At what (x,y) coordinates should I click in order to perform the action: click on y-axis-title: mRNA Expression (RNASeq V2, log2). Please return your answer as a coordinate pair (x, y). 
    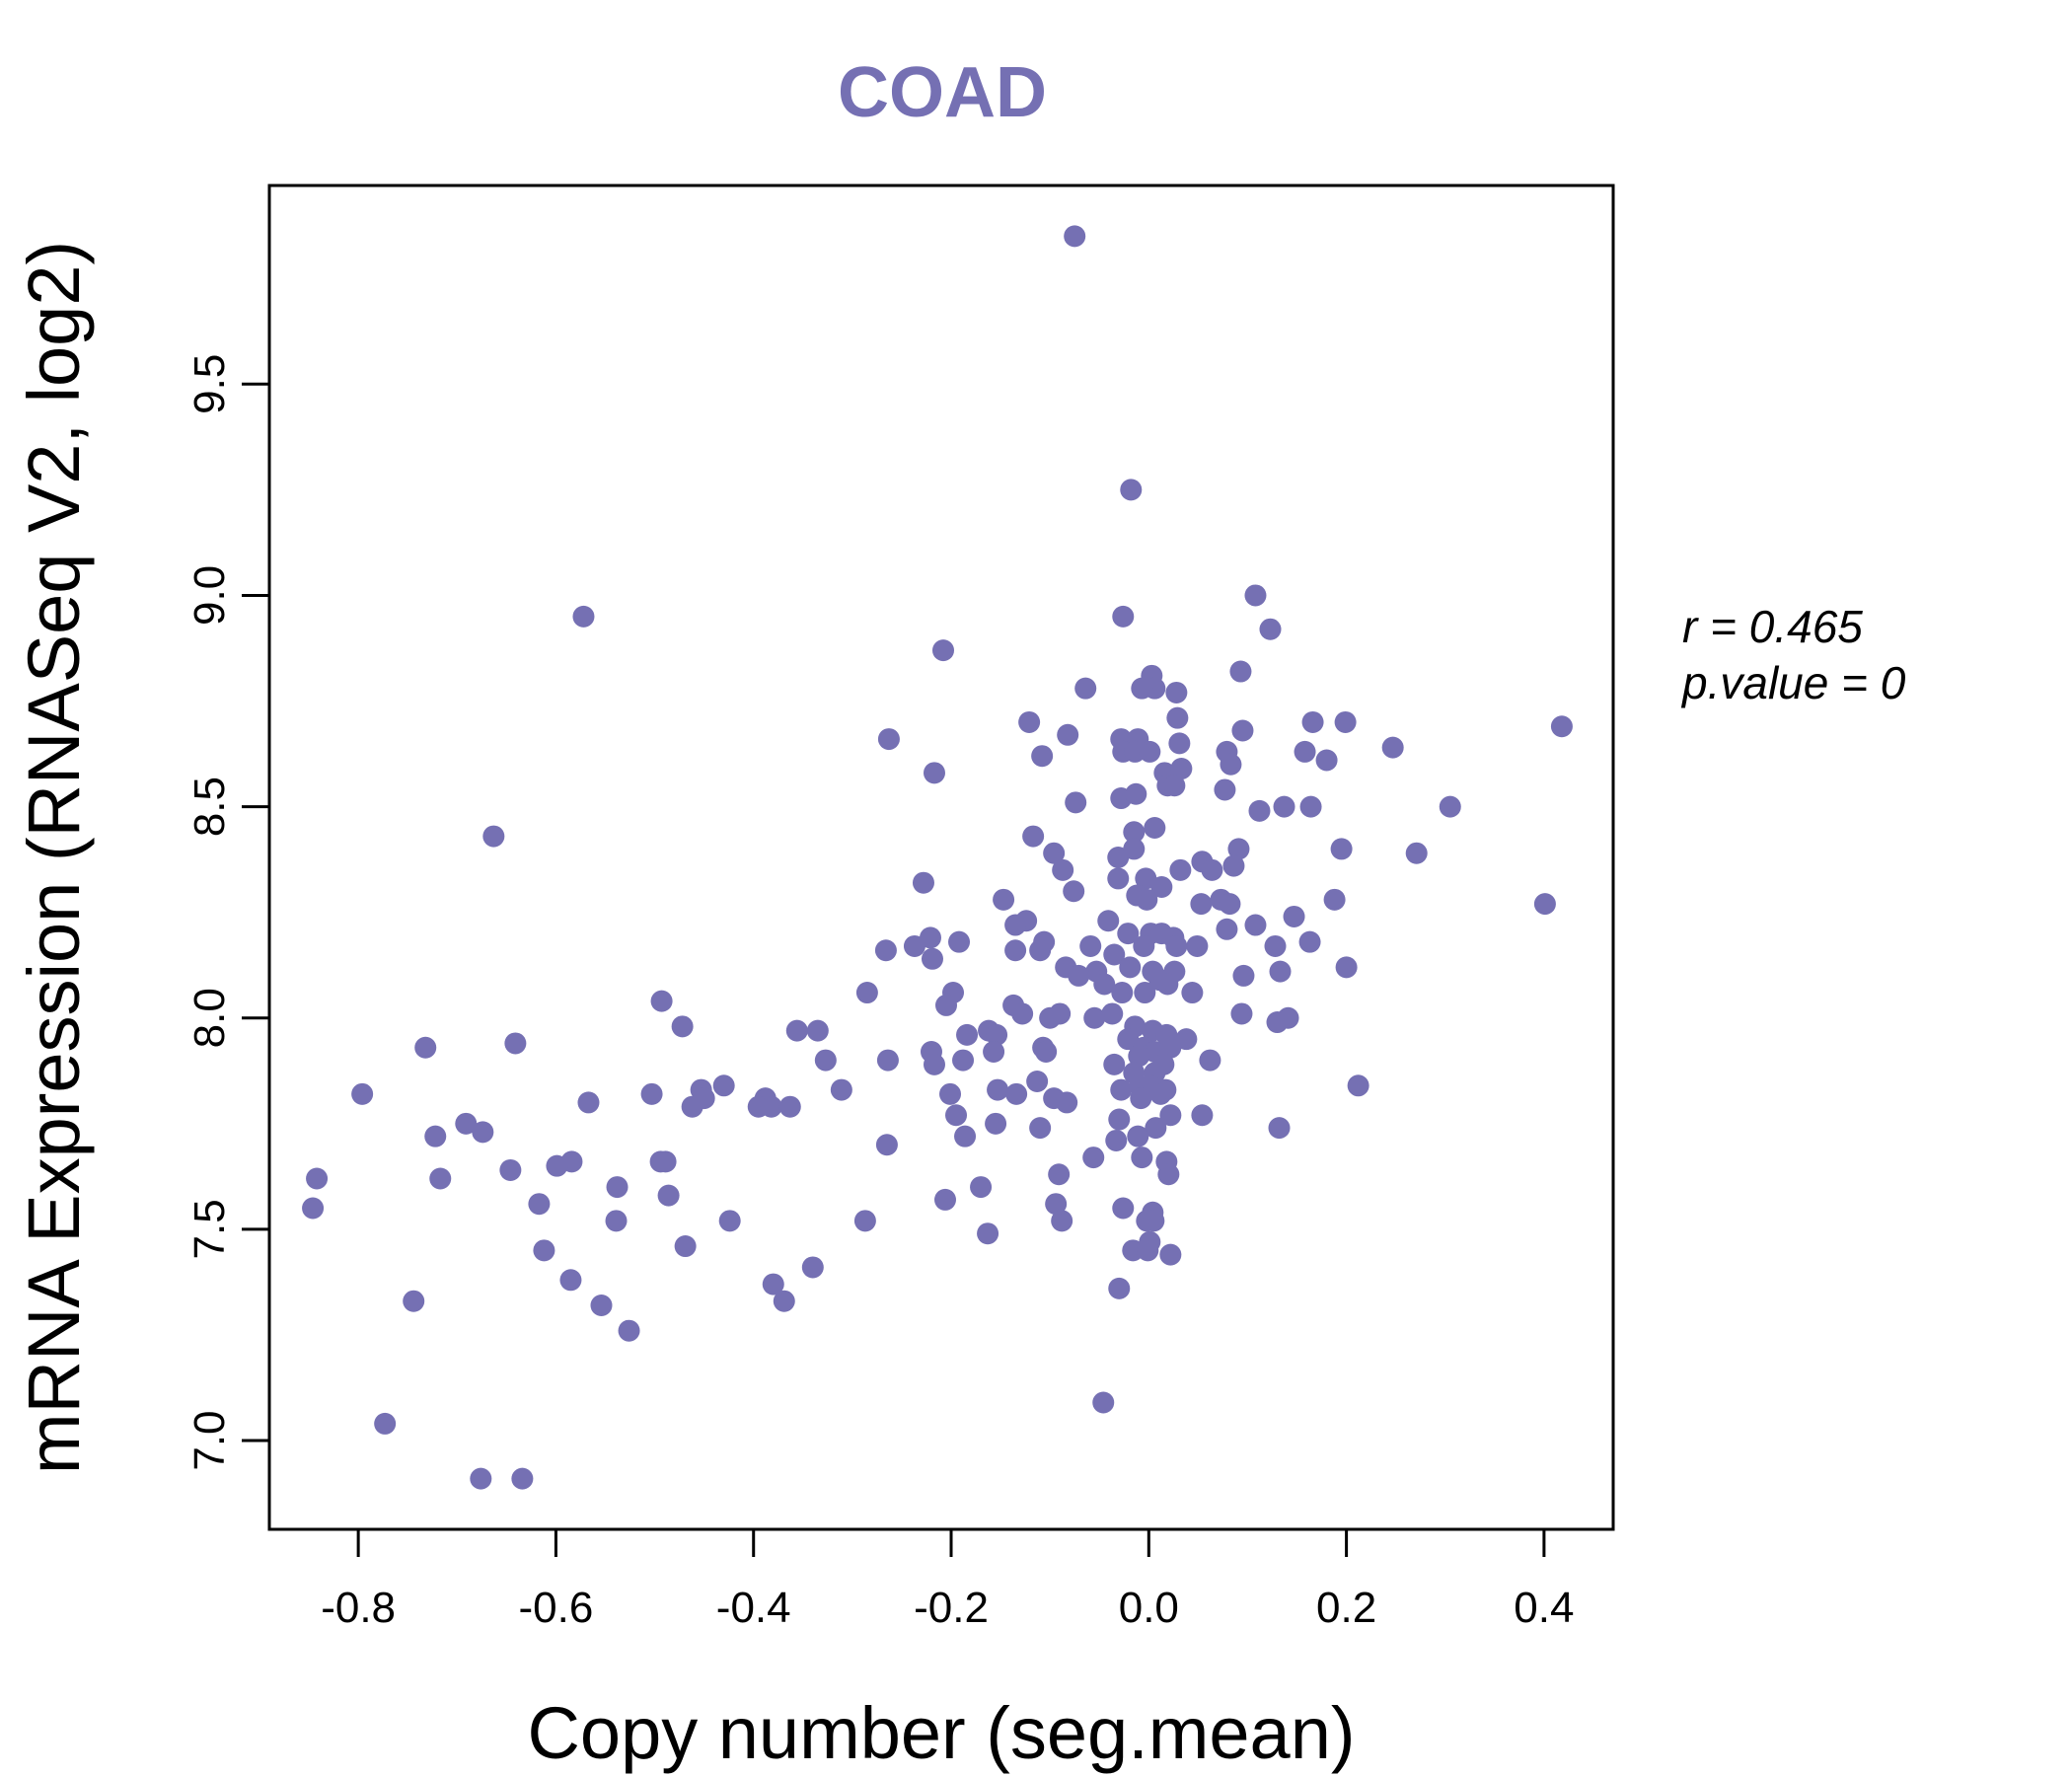
    Looking at the image, I should click on (54, 858).